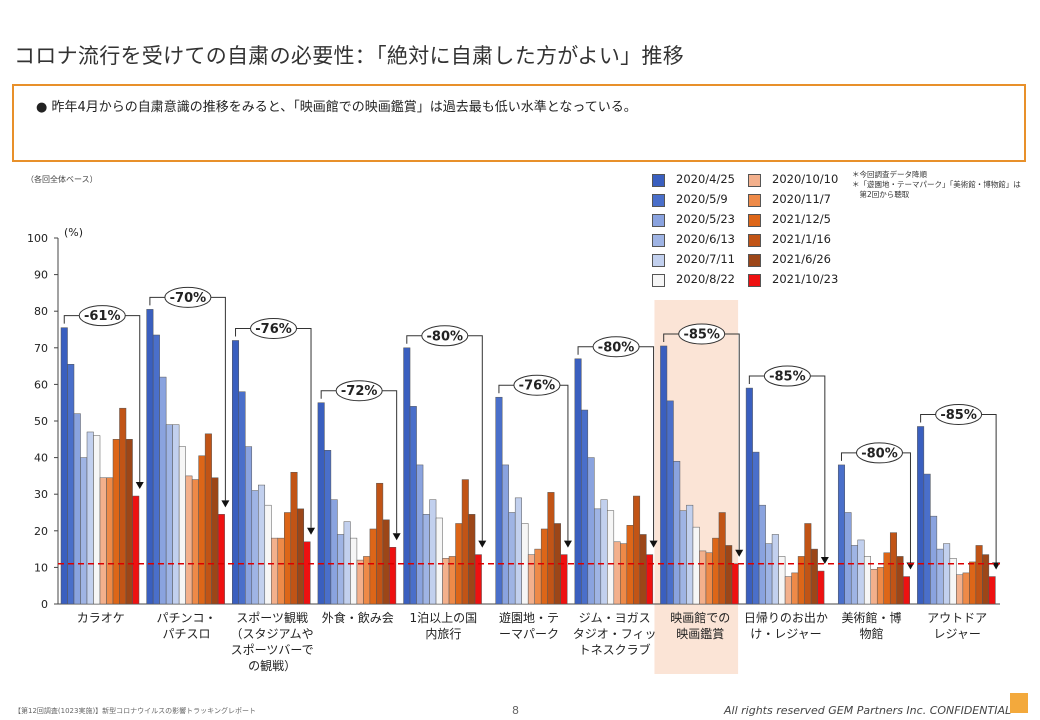  What do you see at coordinates (102, 316) in the screenshot?
I see `change-value: -61%` at bounding box center [102, 316].